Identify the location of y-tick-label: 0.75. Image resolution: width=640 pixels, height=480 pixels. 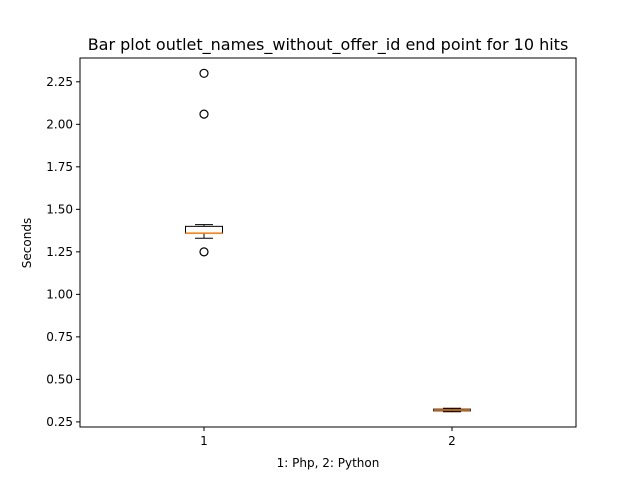
(59, 337).